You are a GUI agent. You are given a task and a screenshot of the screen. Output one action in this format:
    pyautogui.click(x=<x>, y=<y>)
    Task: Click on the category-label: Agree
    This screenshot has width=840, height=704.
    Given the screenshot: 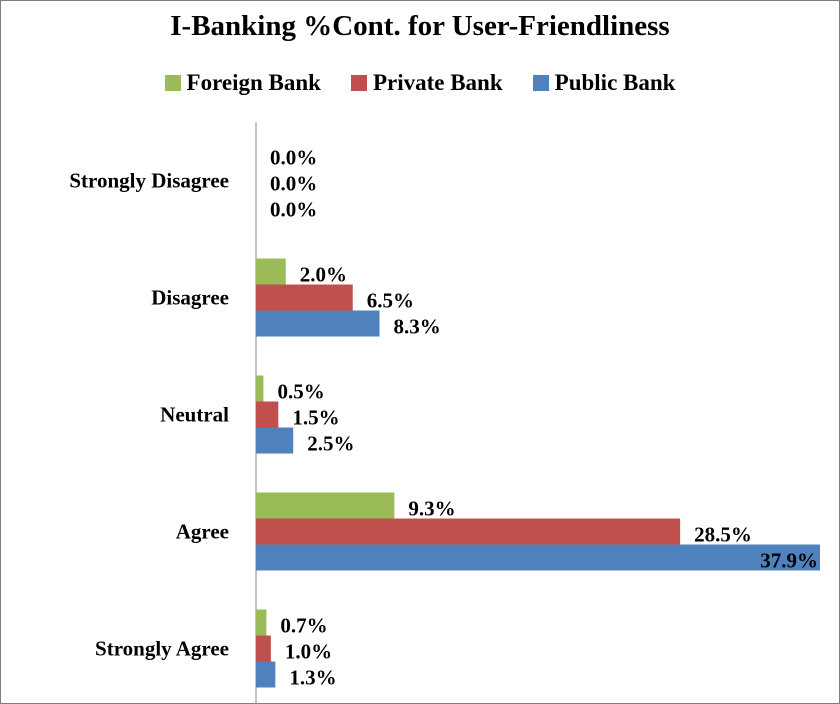 What is the action you would take?
    pyautogui.click(x=202, y=532)
    